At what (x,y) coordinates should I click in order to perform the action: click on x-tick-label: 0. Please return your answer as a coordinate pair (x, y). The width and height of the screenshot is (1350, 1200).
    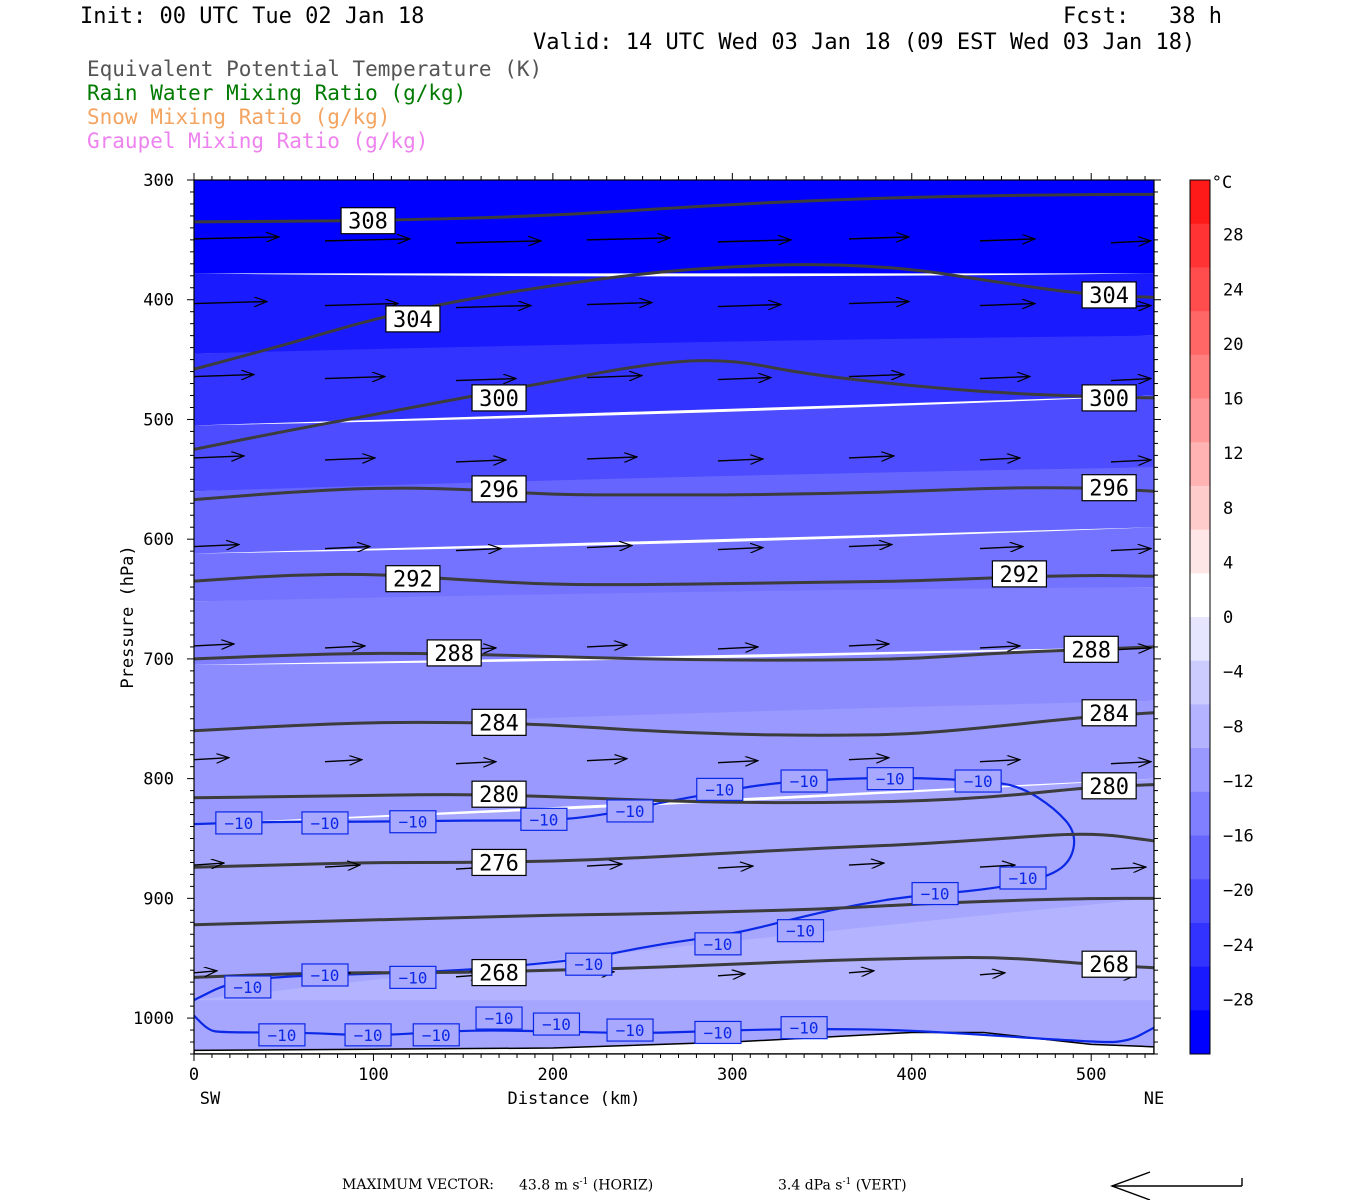
    Looking at the image, I should click on (194, 1075).